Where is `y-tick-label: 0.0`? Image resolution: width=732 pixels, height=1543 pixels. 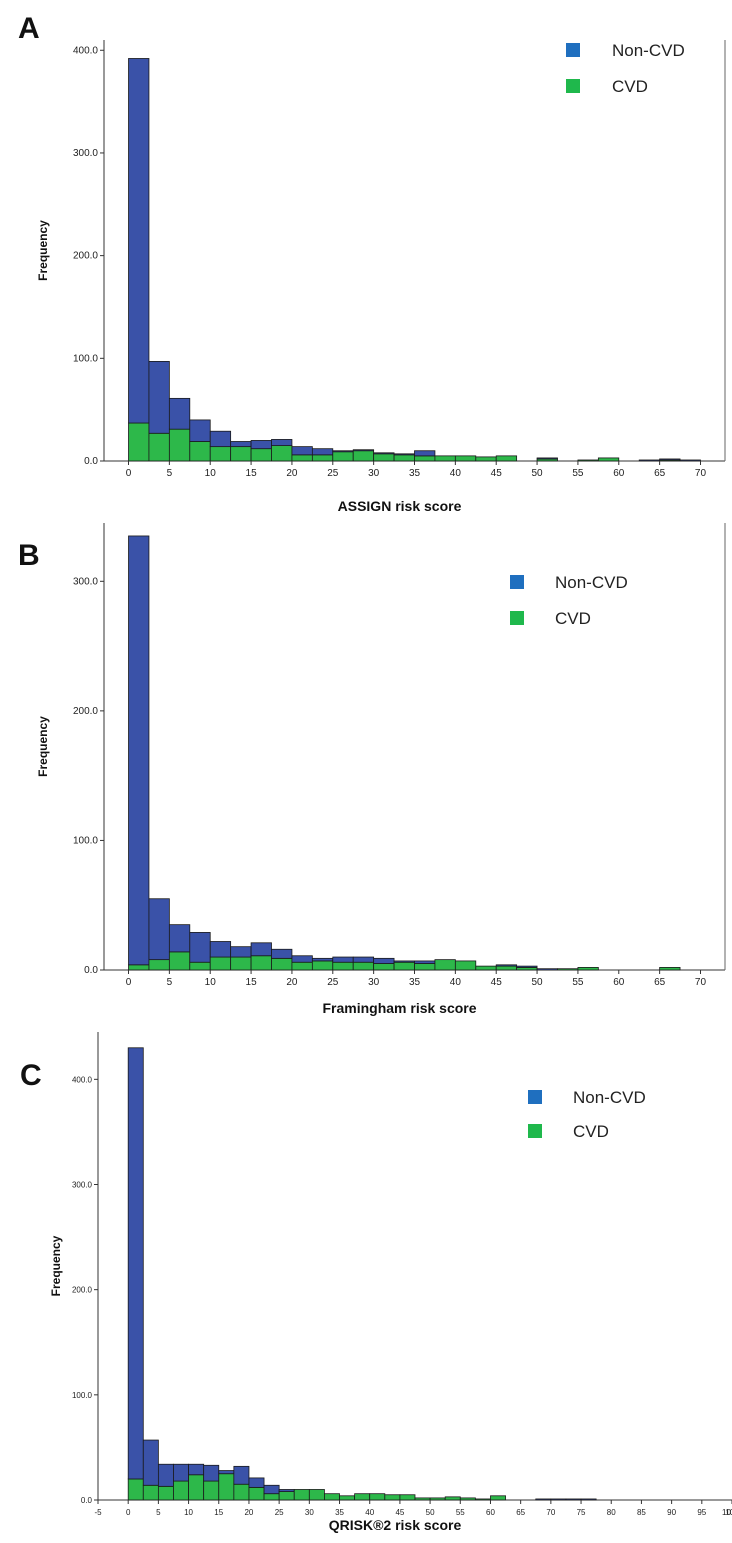
y-tick-label: 0.0 is located at coordinates (91, 970).